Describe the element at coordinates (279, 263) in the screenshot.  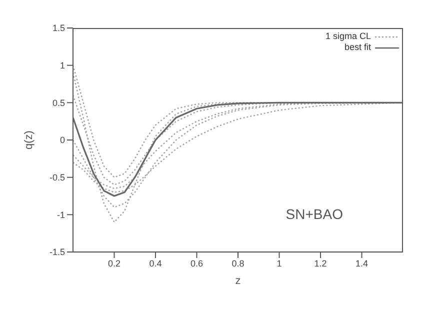
I see `x-tick-label: 1` at that location.